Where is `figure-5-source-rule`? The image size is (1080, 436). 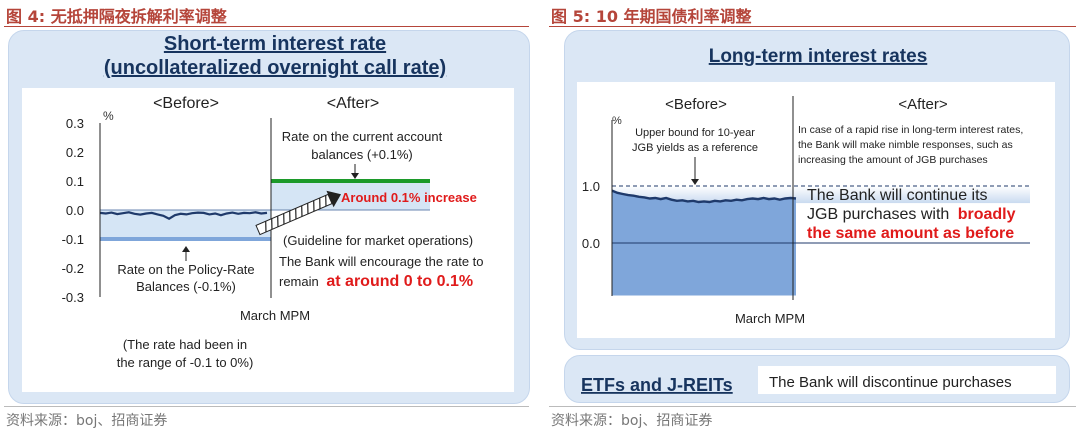
figure-5-source-rule is located at coordinates (812, 406).